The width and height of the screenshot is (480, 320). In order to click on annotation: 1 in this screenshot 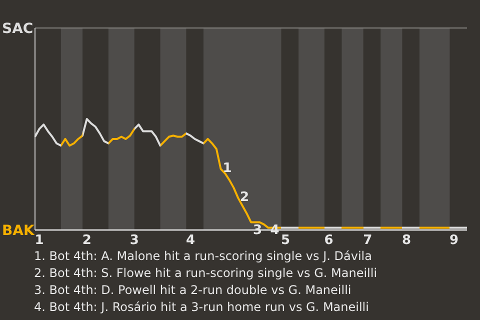, I will do `click(227, 168)`.